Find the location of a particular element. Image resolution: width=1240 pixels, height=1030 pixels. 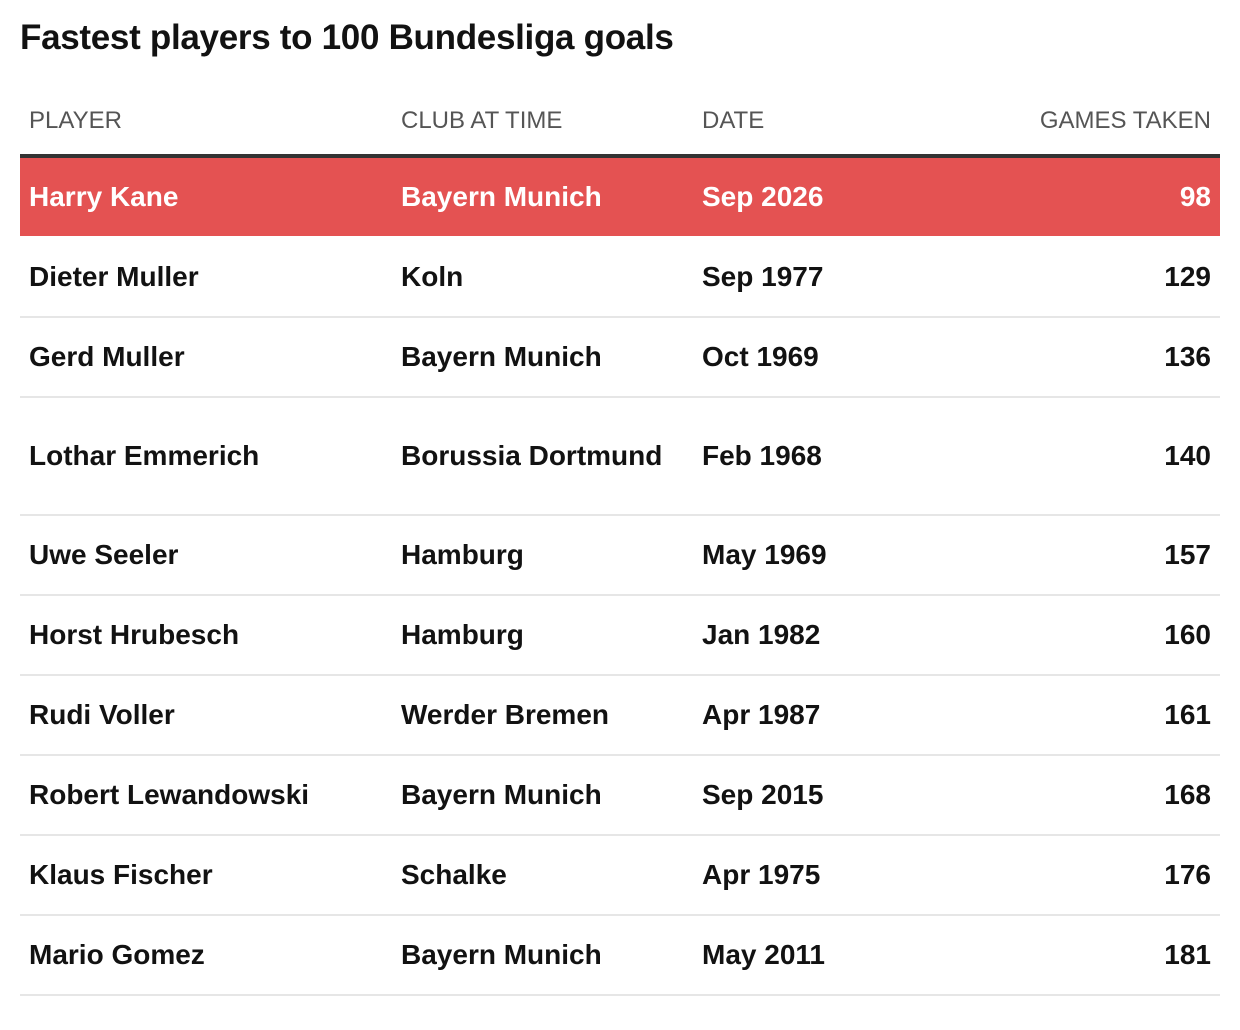

cell-club: Borussia Dortmund is located at coordinates (532, 455).